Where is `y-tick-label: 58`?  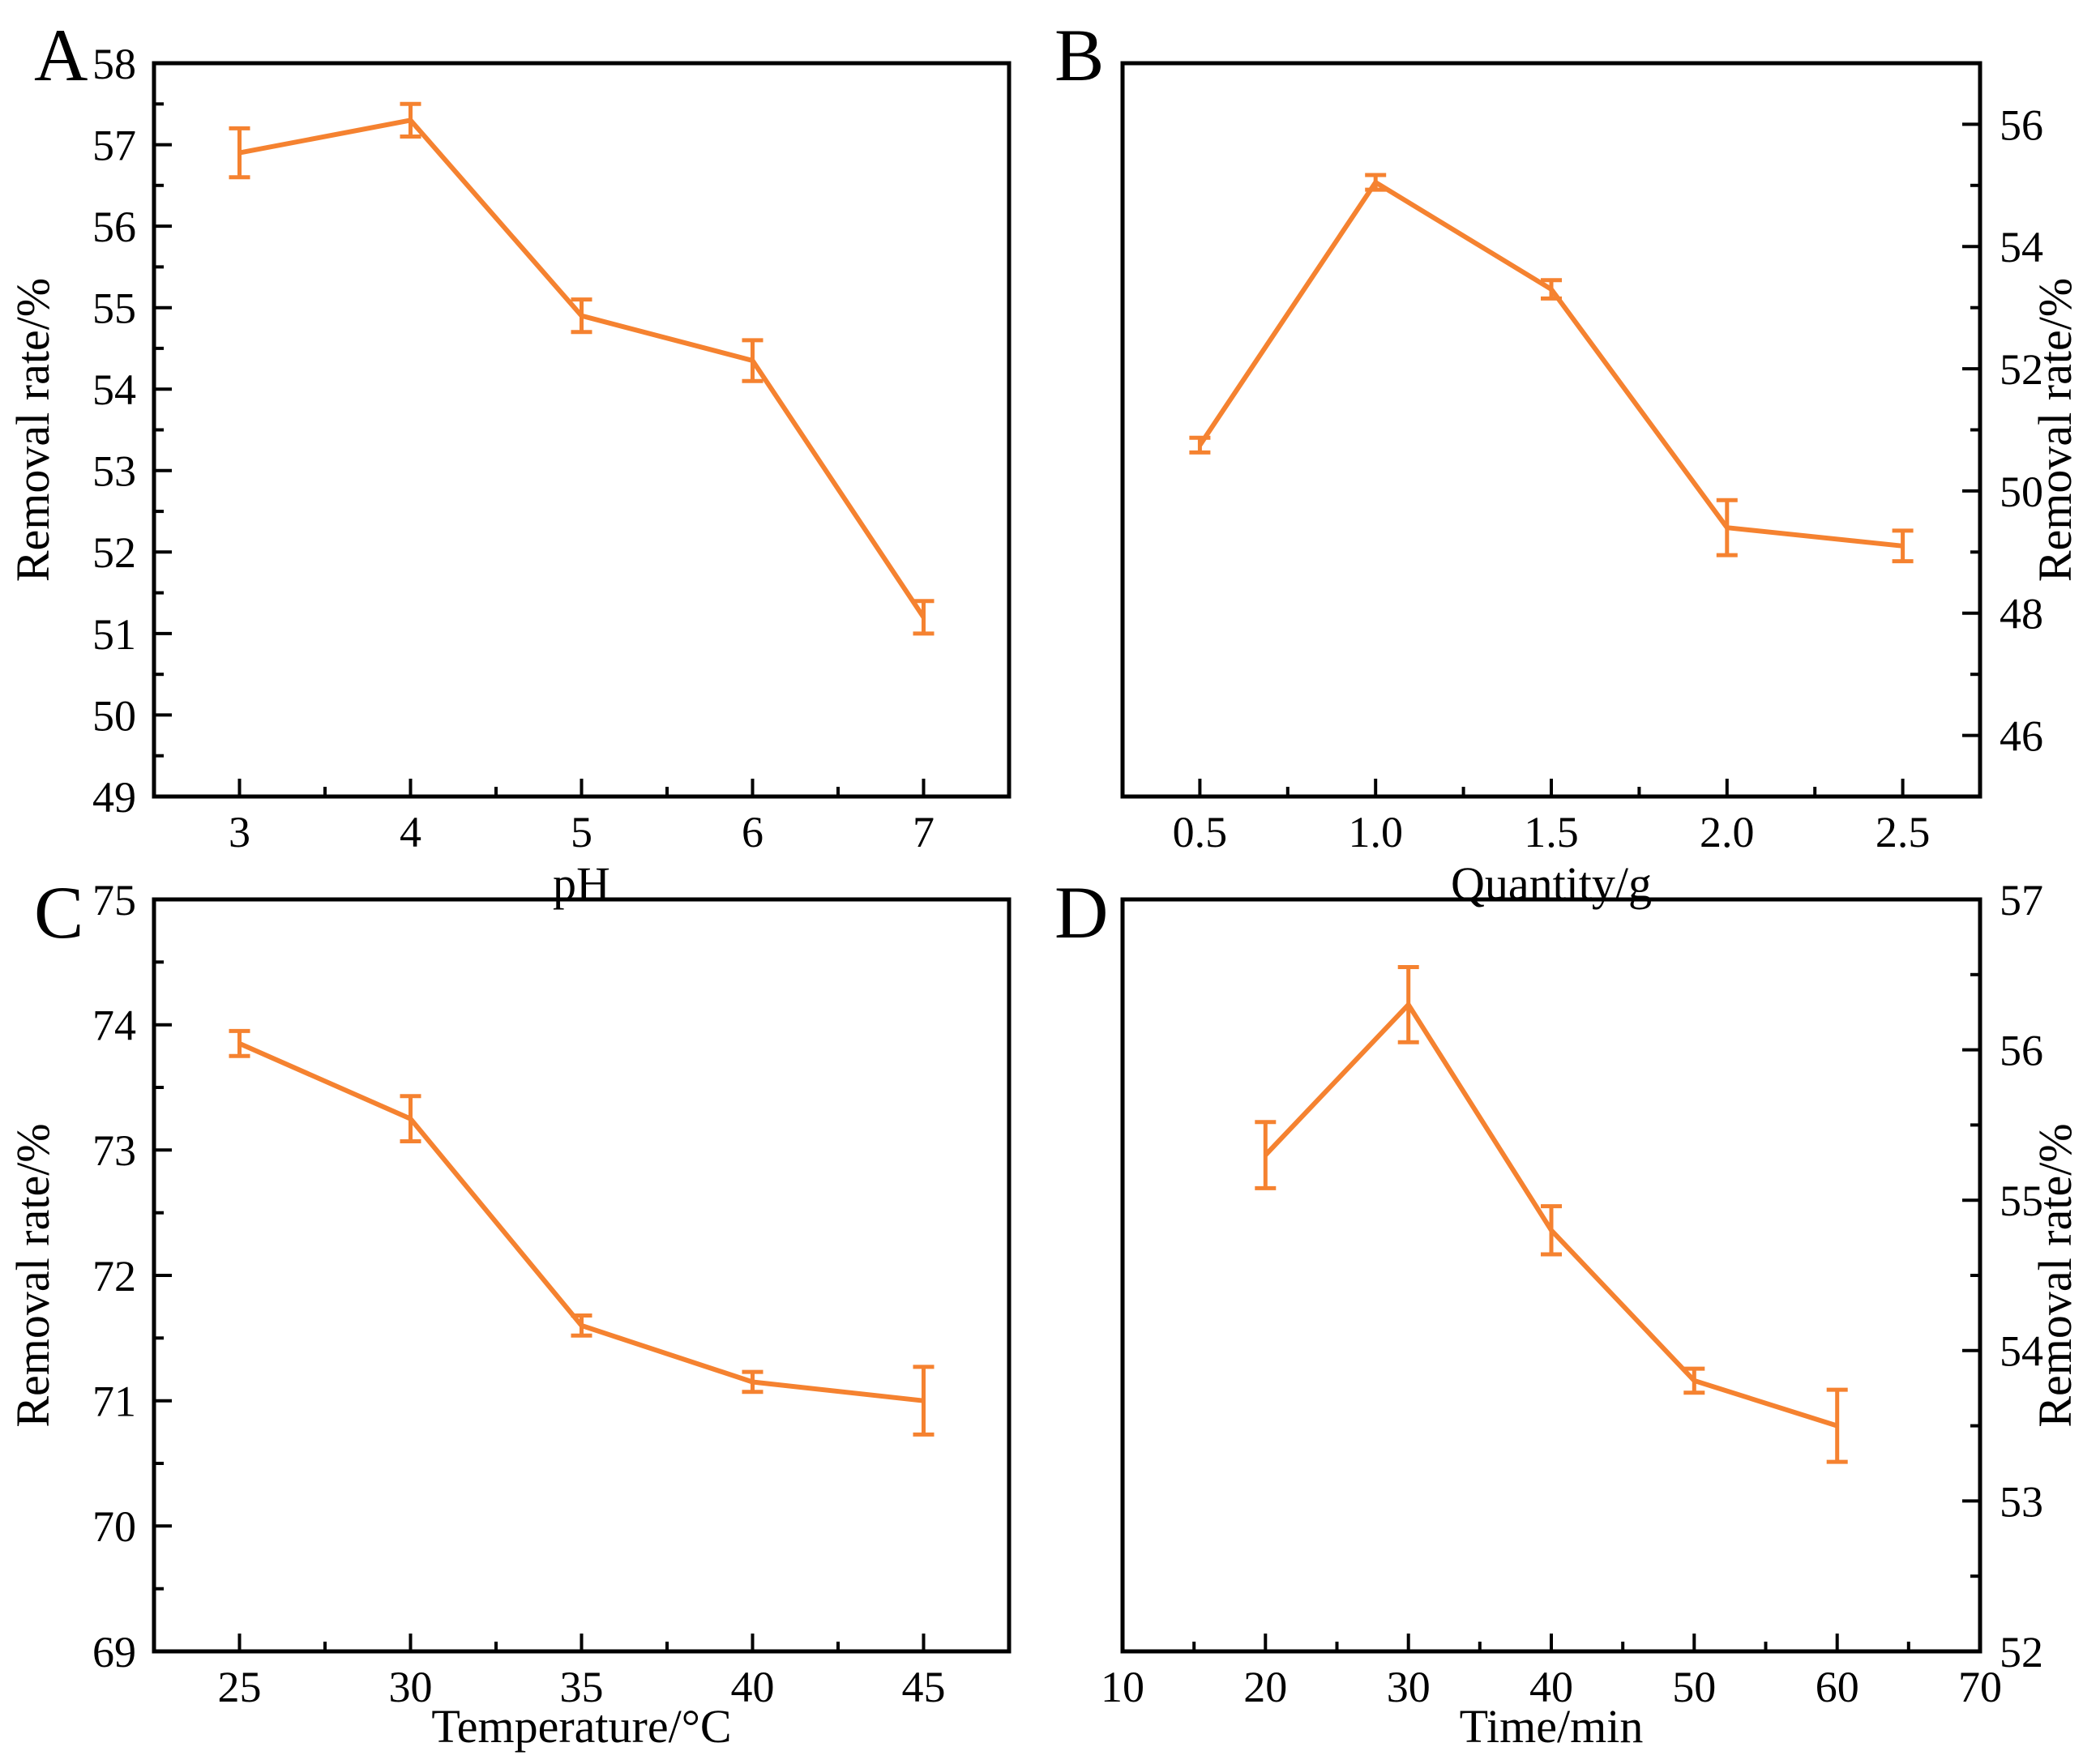
y-tick-label: 58 is located at coordinates (114, 64).